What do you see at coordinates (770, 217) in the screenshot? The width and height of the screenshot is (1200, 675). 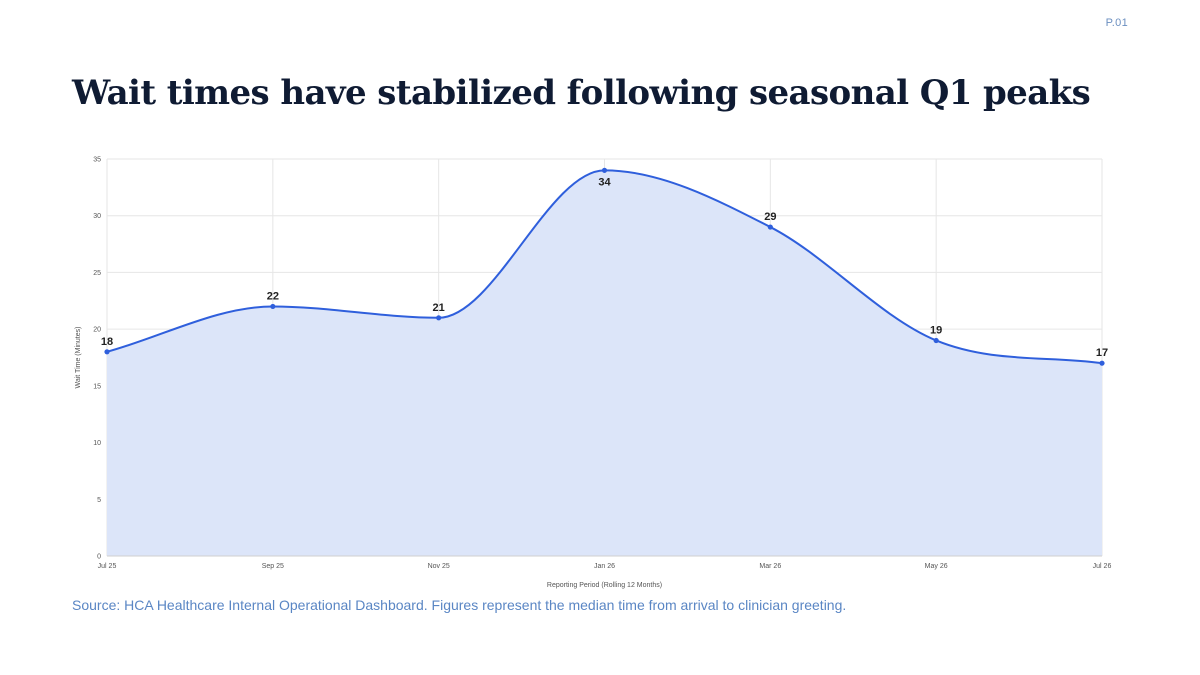 I see `data-label: 29` at bounding box center [770, 217].